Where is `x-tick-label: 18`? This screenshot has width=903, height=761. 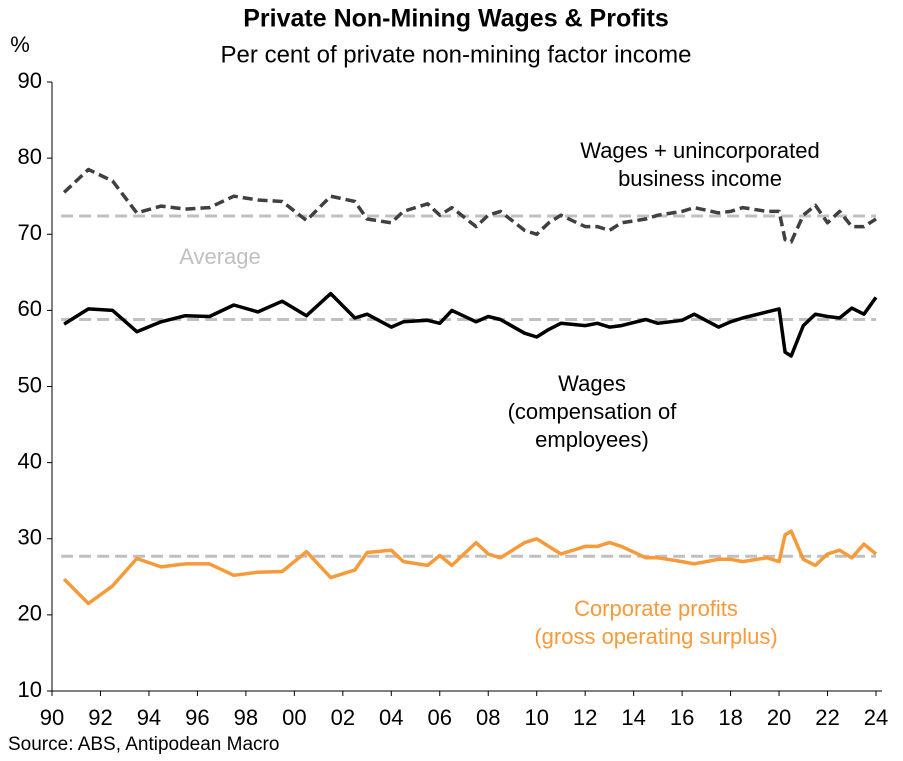 x-tick-label: 18 is located at coordinates (730, 717).